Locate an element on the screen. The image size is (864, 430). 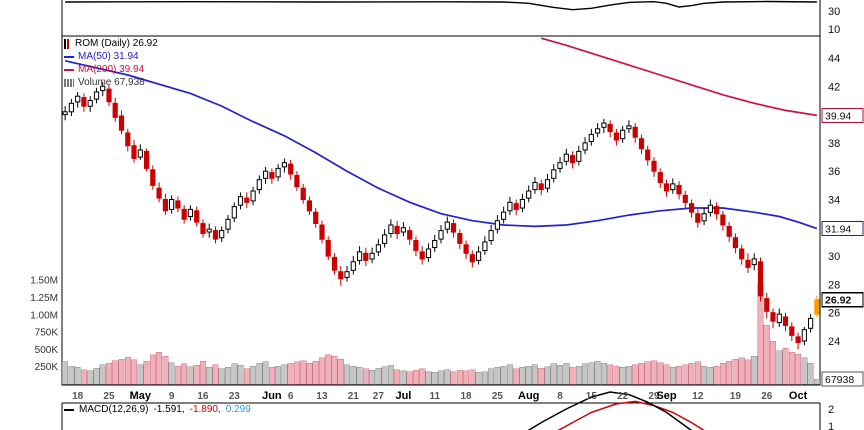
ma200-line is located at coordinates (679, 77).